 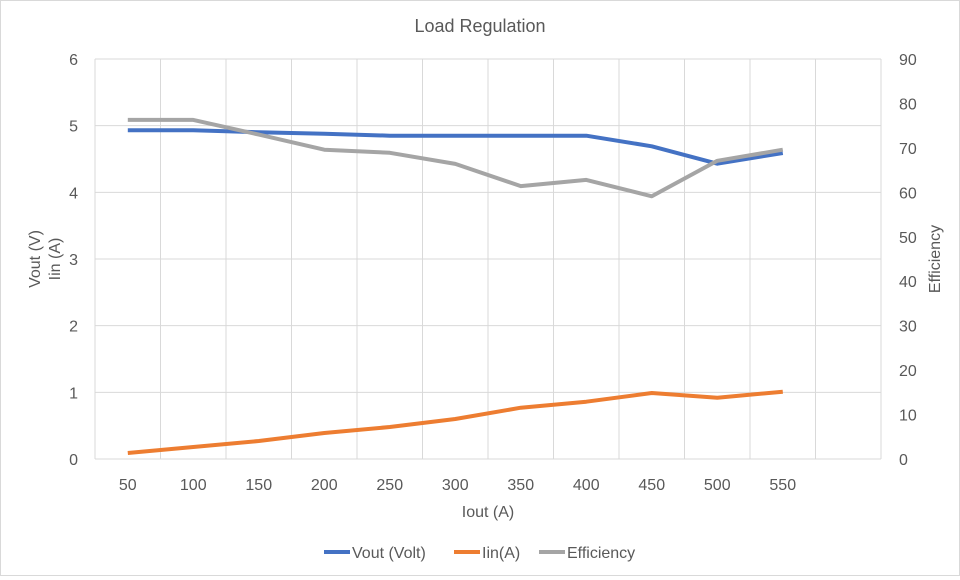 What do you see at coordinates (908, 193) in the screenshot?
I see `y-right-tick-label: 60` at bounding box center [908, 193].